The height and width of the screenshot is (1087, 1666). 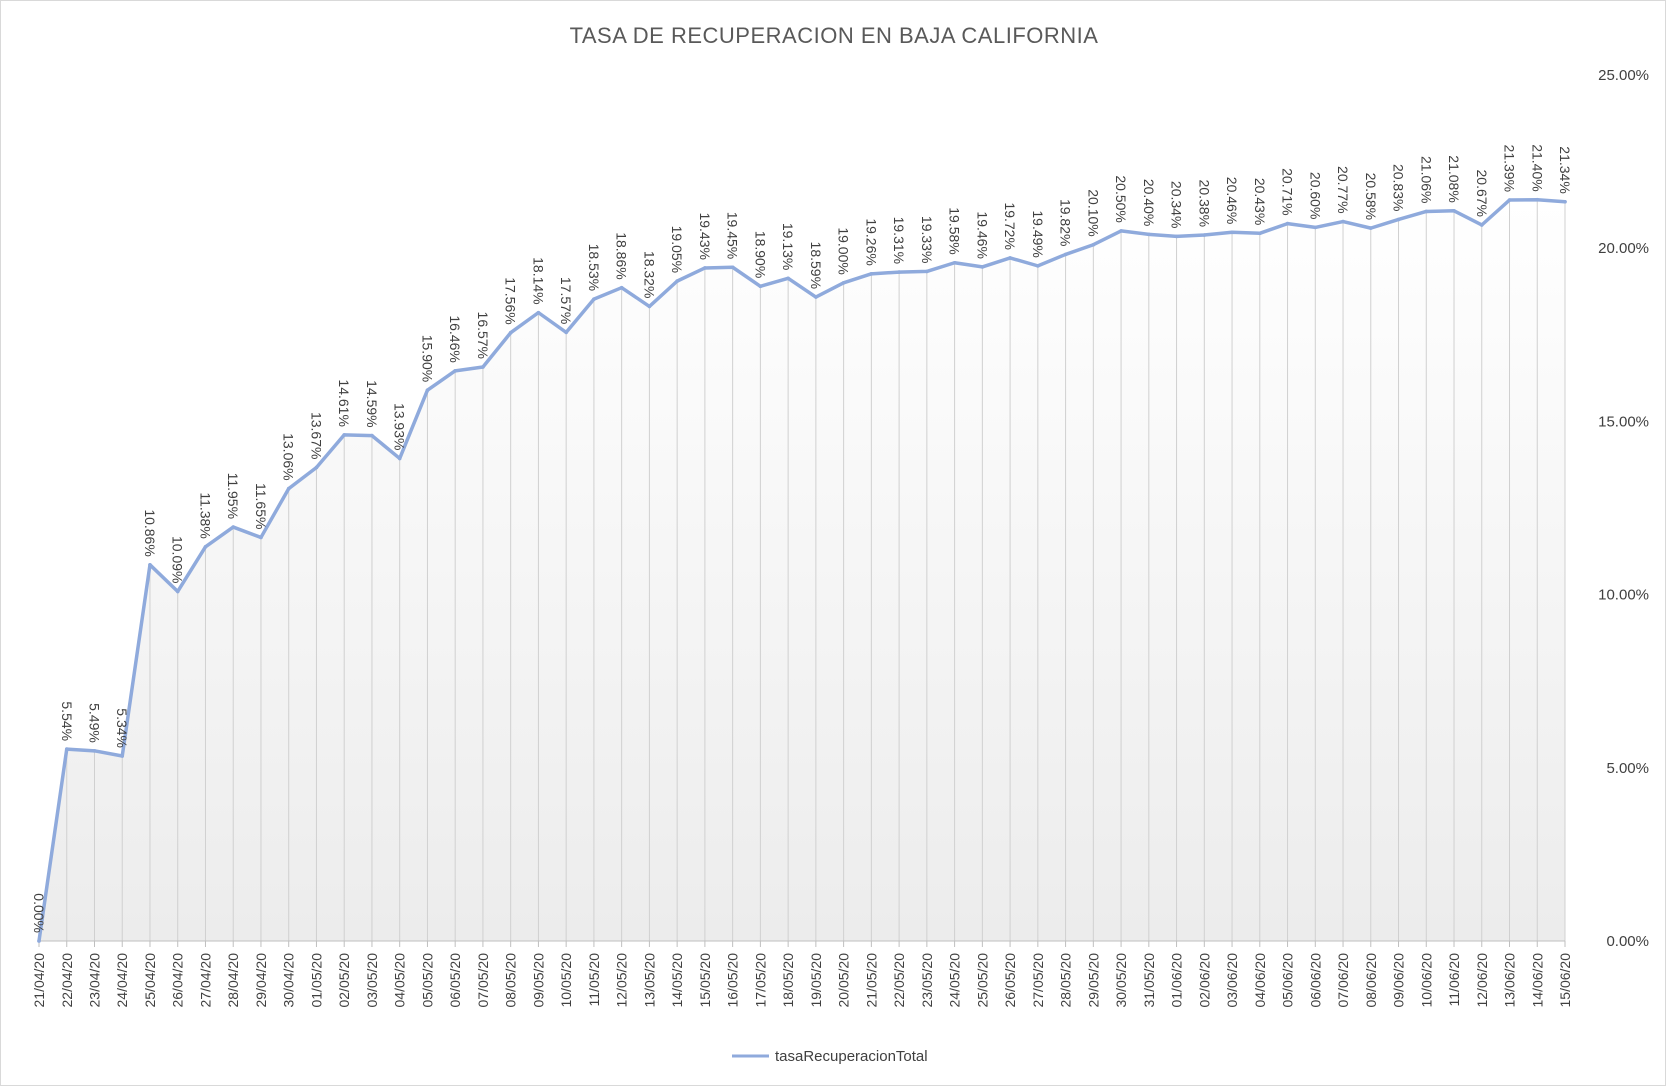 I want to click on data-label: 20.71%, so click(x=1288, y=191).